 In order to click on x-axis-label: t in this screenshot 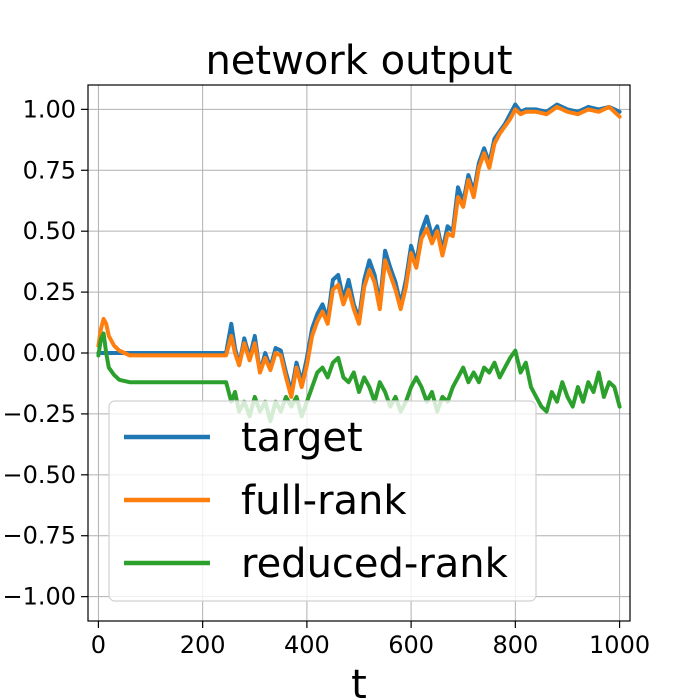, I will do `click(359, 681)`.